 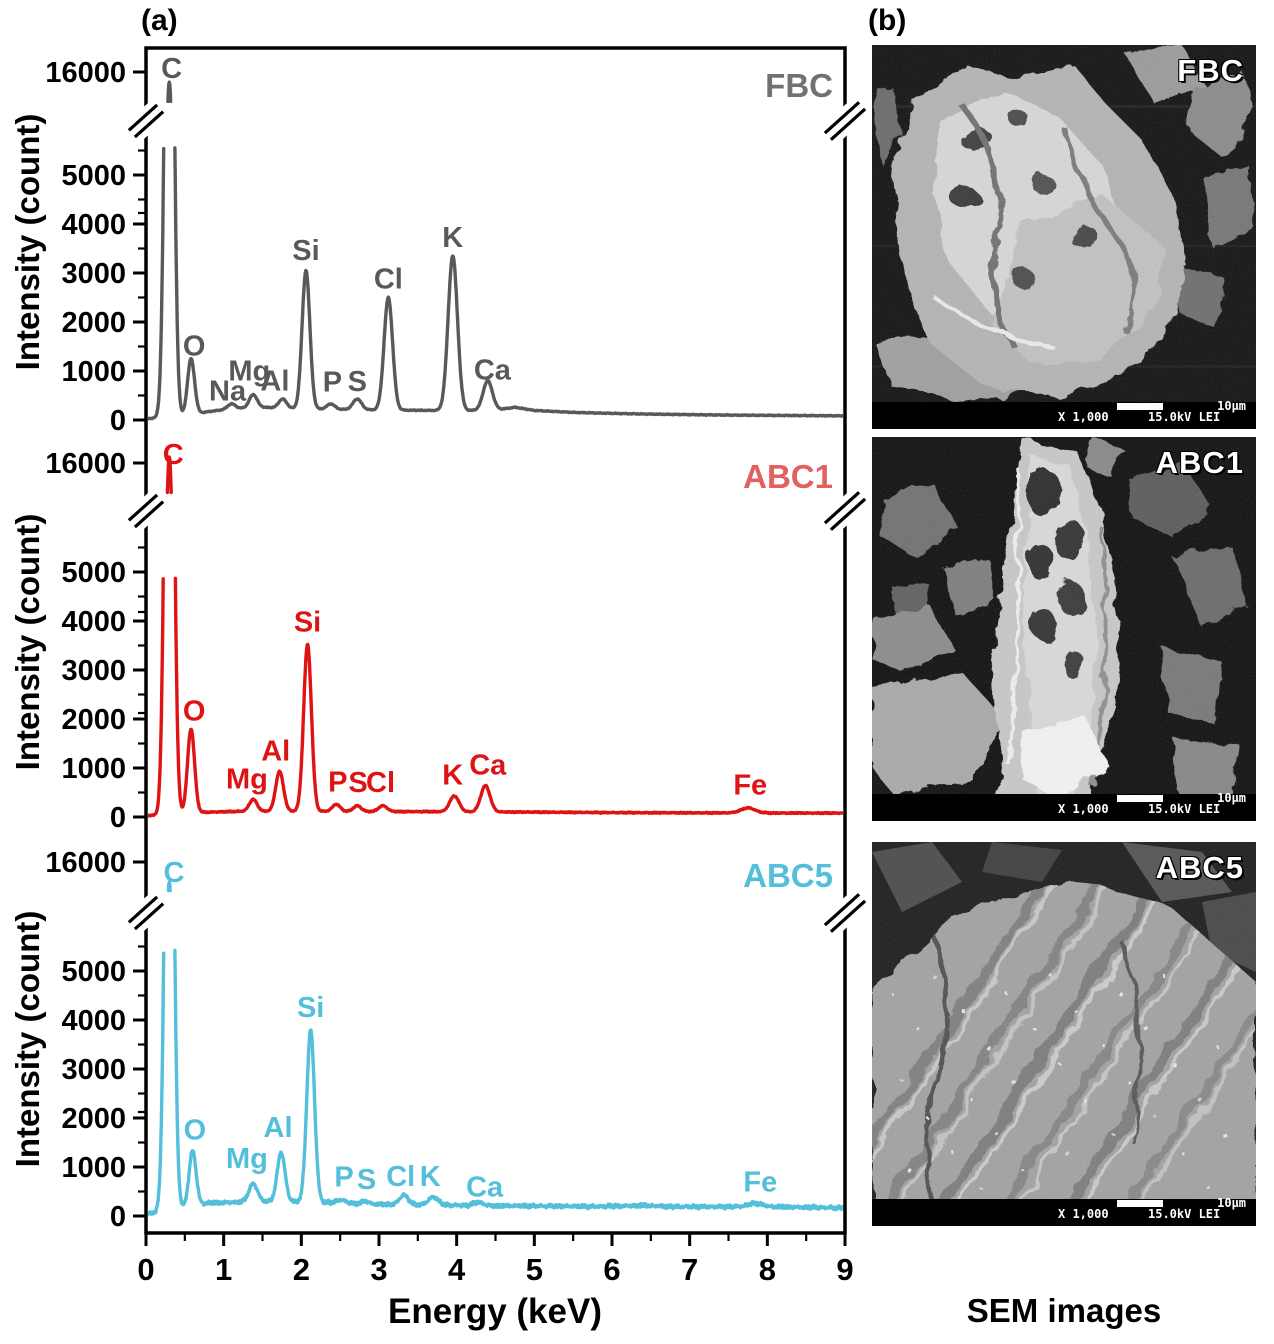 I want to click on x-tick-label: 4, so click(x=457, y=1269).